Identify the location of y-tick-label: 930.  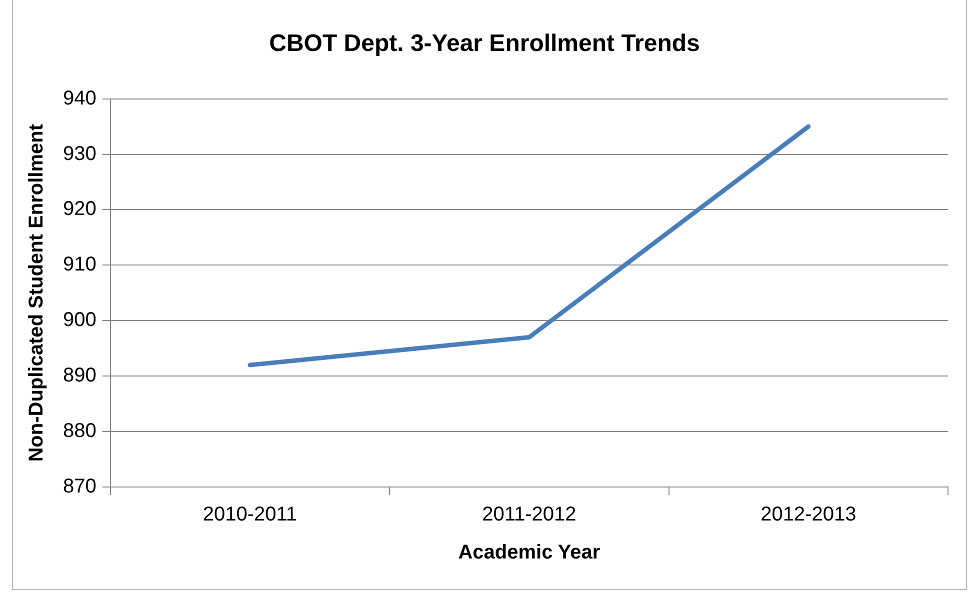
(79, 153).